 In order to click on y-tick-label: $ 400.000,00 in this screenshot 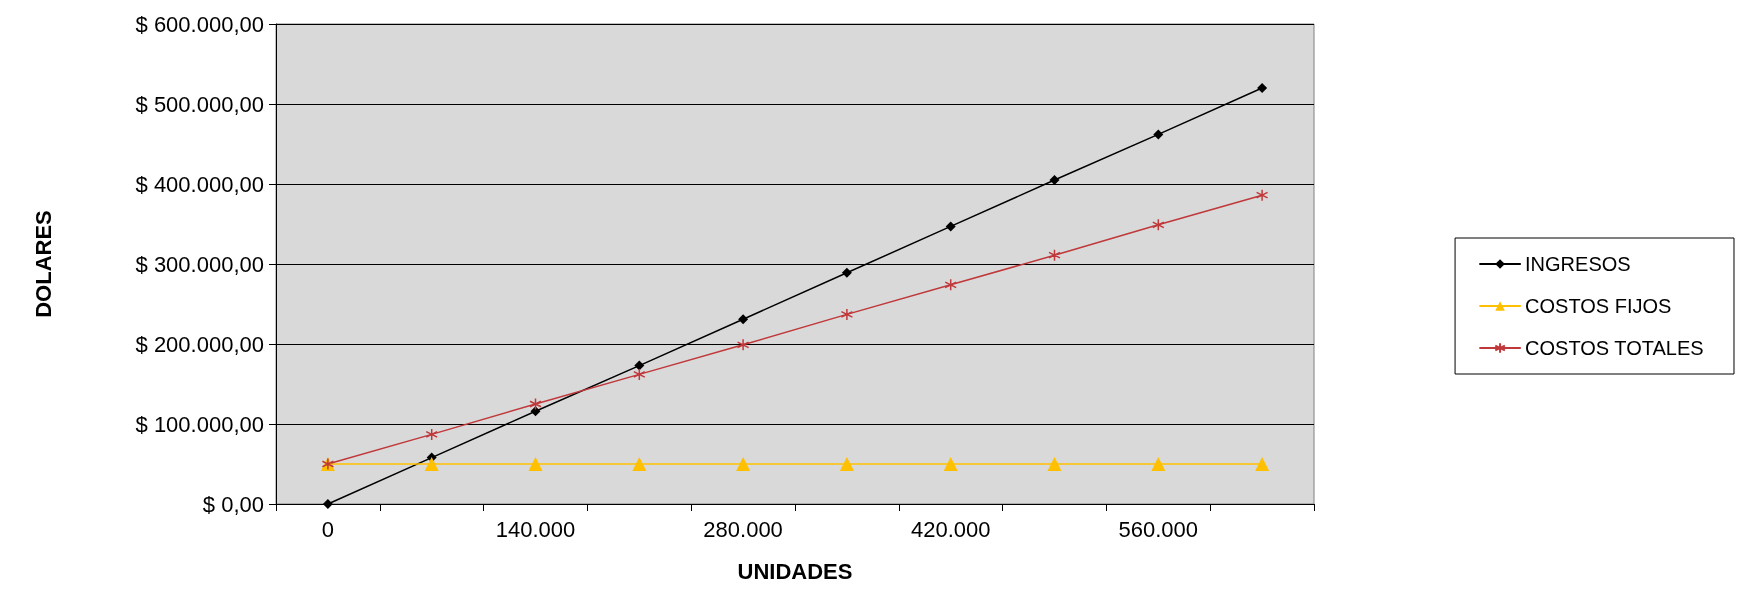, I will do `click(199, 184)`.